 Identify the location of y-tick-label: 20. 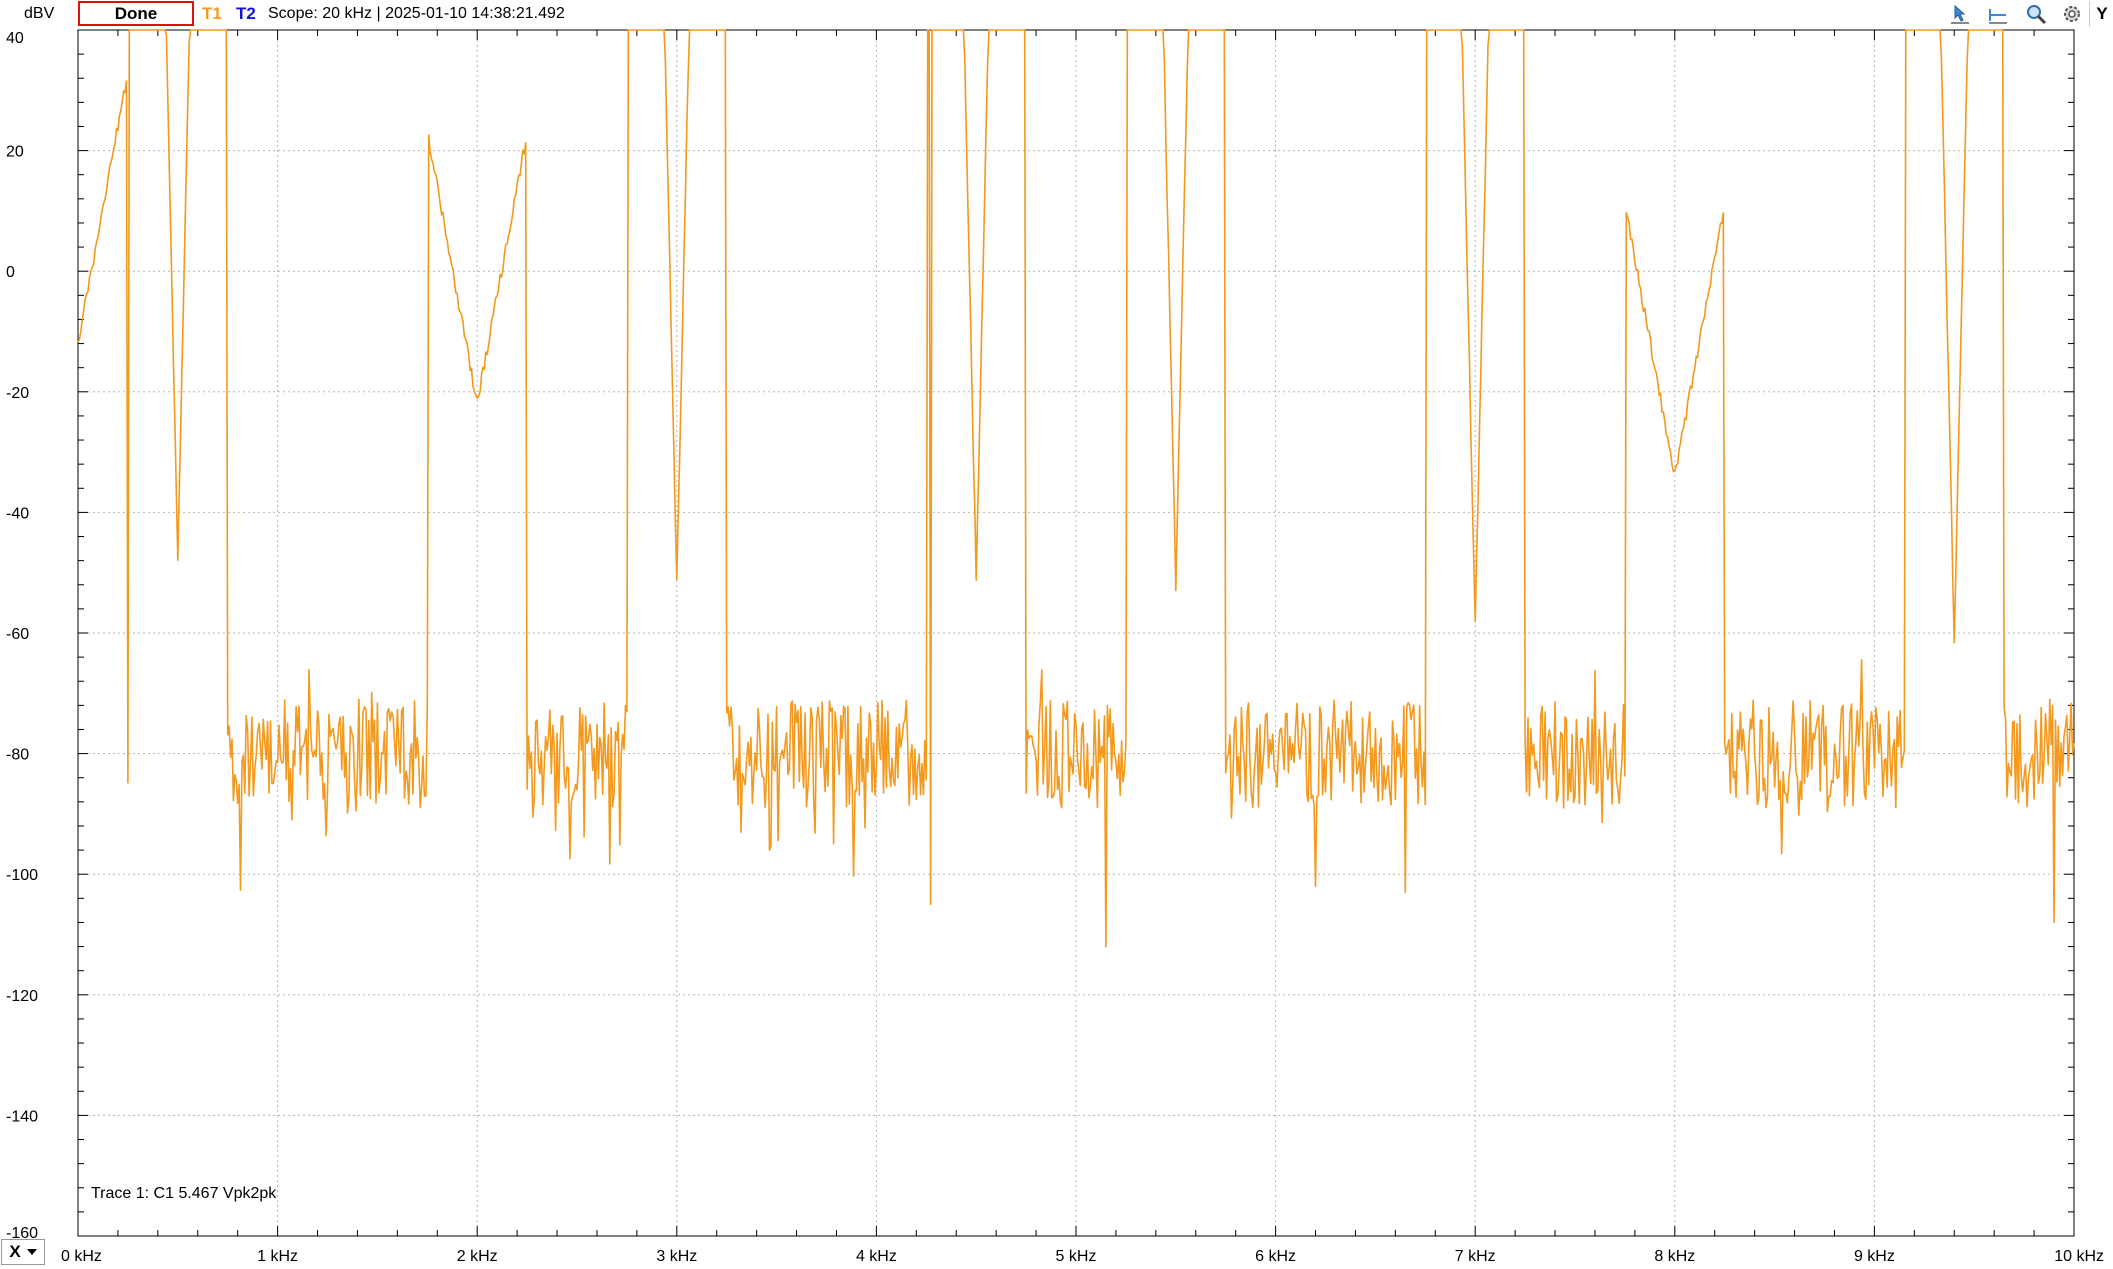
(15, 152).